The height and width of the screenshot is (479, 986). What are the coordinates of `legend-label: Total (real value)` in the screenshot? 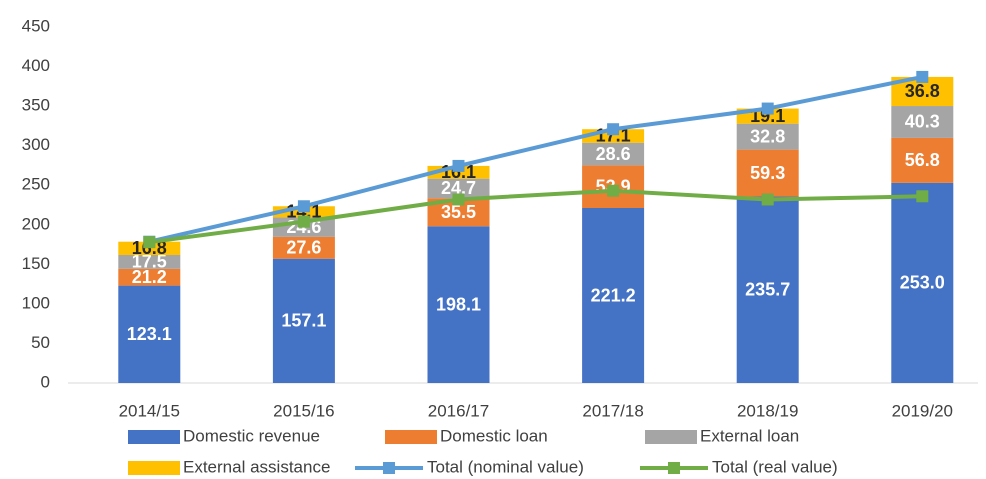 It's located at (775, 466).